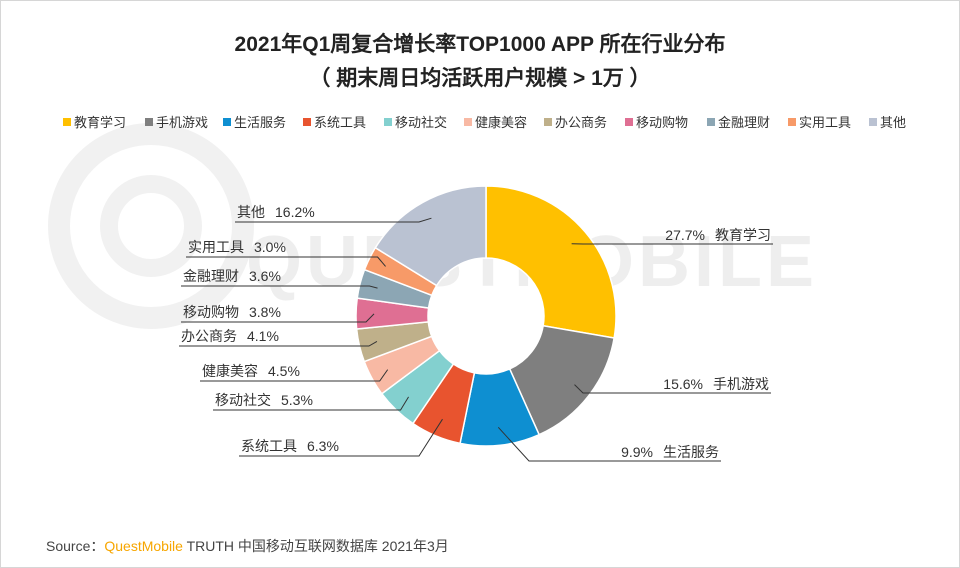  I want to click on legend-label-1: 教育学习, so click(100, 122).